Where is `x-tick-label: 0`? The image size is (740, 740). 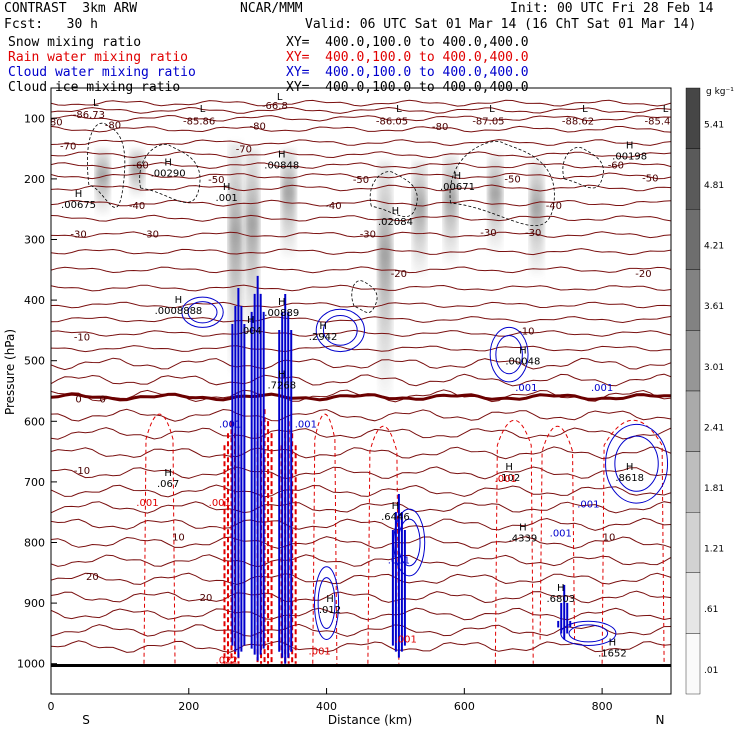 x-tick-label: 0 is located at coordinates (51, 706).